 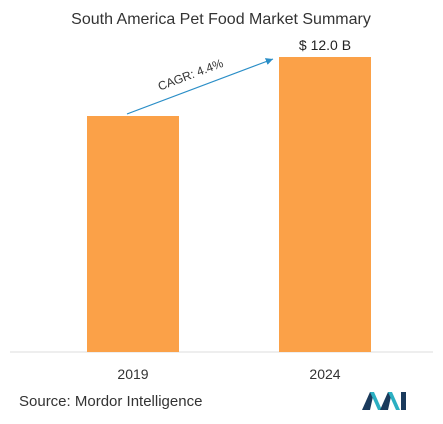 I want to click on mordor-intelligence-logo-icon, so click(x=384, y=401).